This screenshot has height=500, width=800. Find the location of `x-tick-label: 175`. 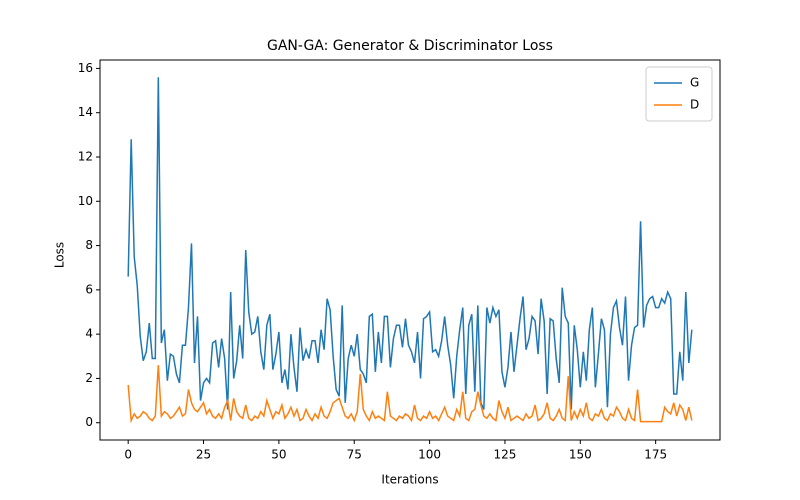

x-tick-label: 175 is located at coordinates (655, 455).